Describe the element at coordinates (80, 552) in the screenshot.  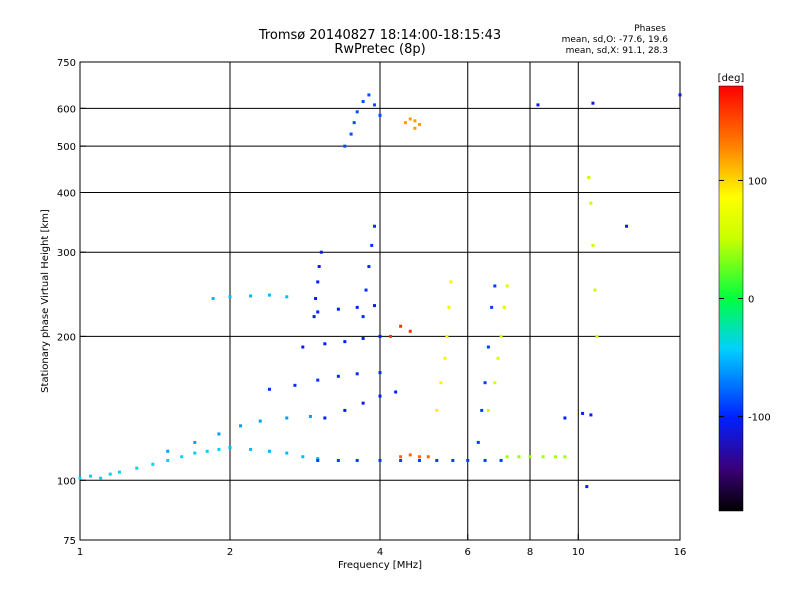
I see `x-tick-label: 1` at that location.